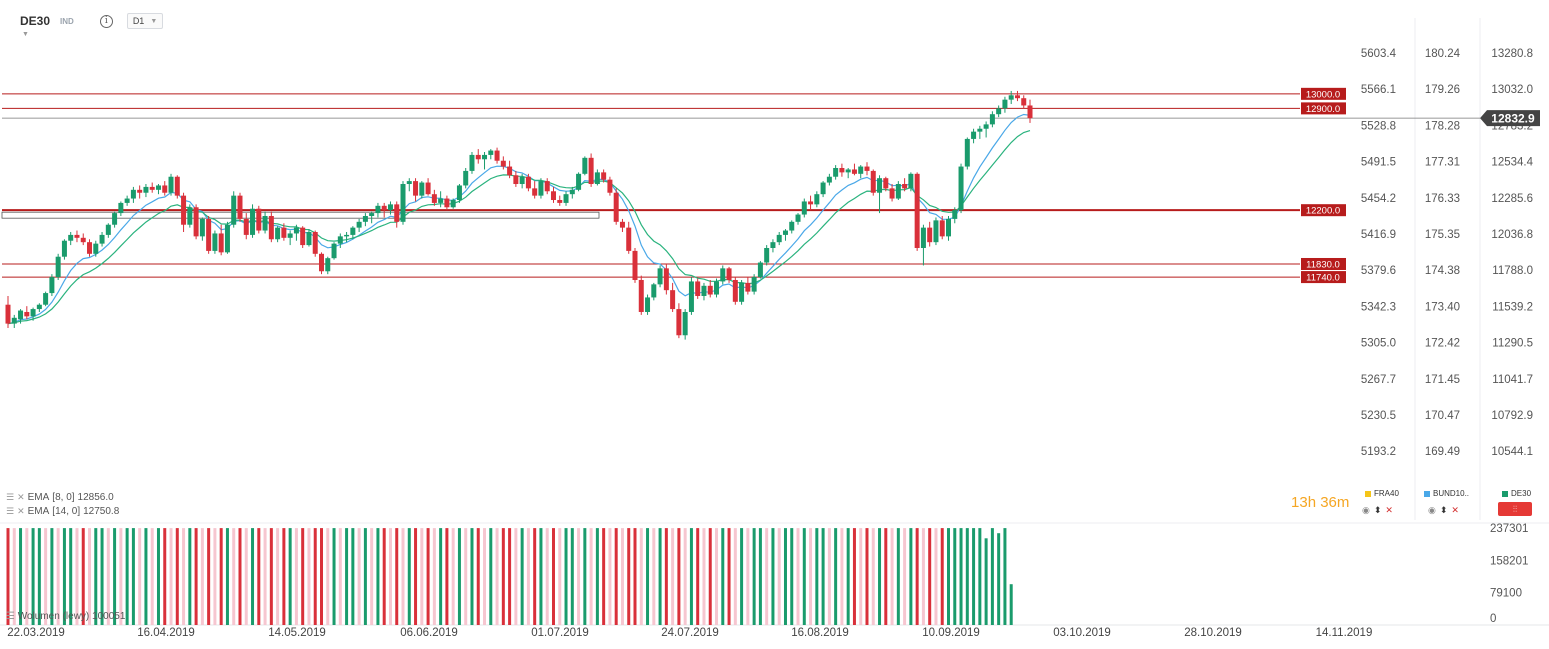 The height and width of the screenshot is (649, 1549). I want to click on de30-axis-label: 10792.9, so click(1512, 416).